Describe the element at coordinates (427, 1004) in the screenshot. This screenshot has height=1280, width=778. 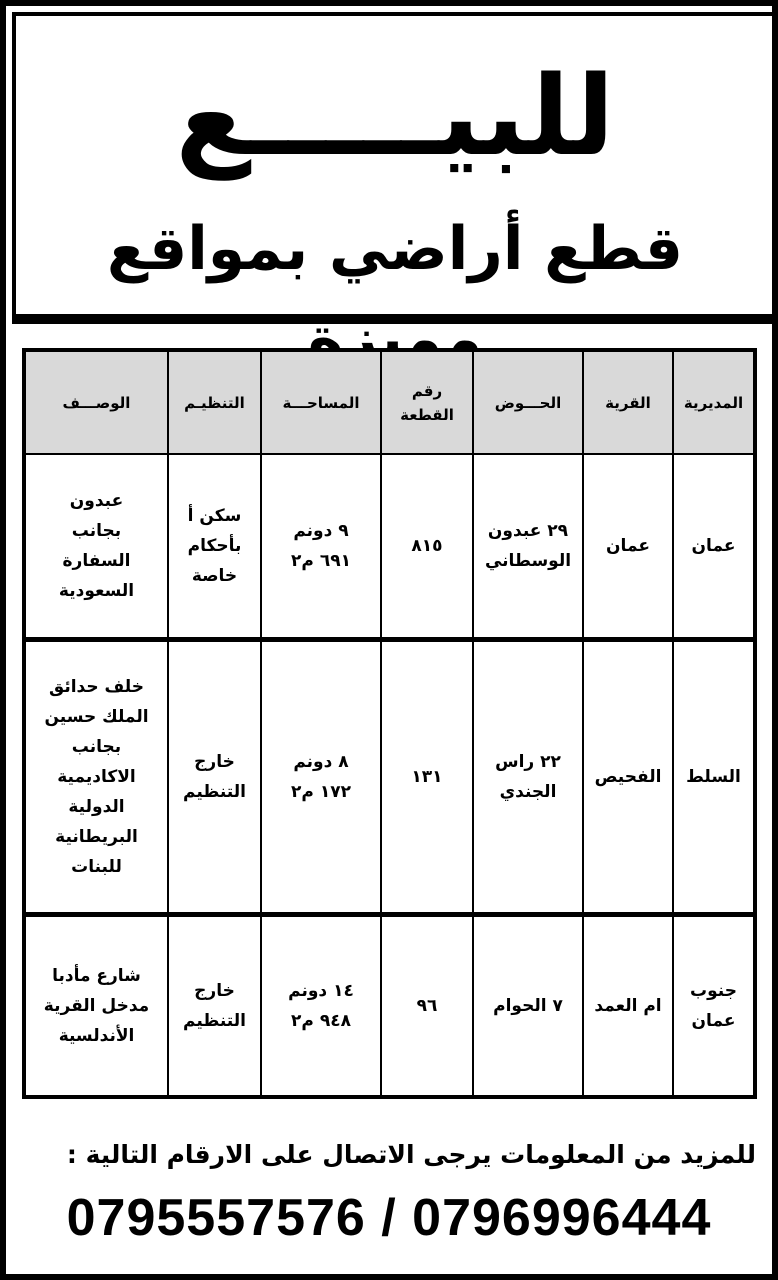
I see `cell-plot-number: ٩٦` at that location.